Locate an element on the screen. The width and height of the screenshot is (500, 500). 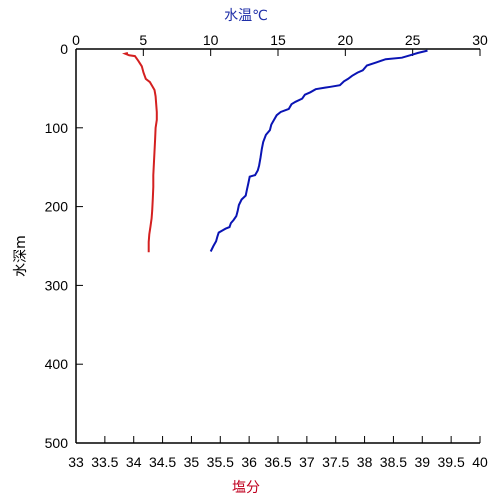
left-tick-label: 400 is located at coordinates (57, 364).